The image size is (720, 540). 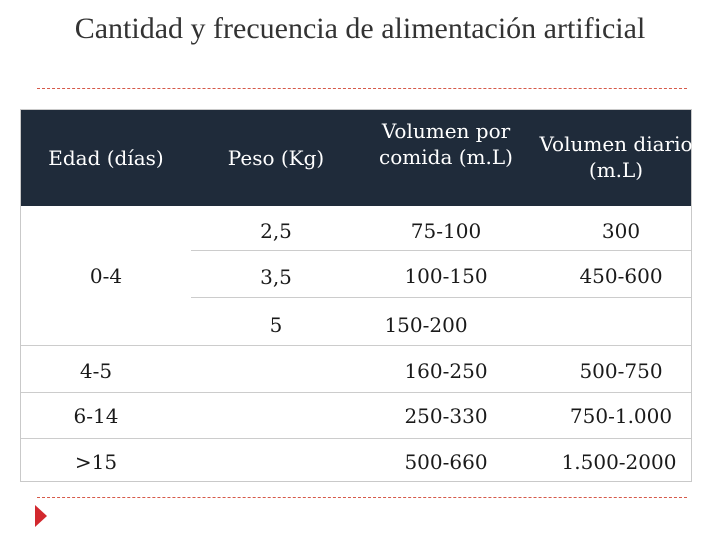 I want to click on cell-vol-comida: 250-330, so click(x=446, y=416).